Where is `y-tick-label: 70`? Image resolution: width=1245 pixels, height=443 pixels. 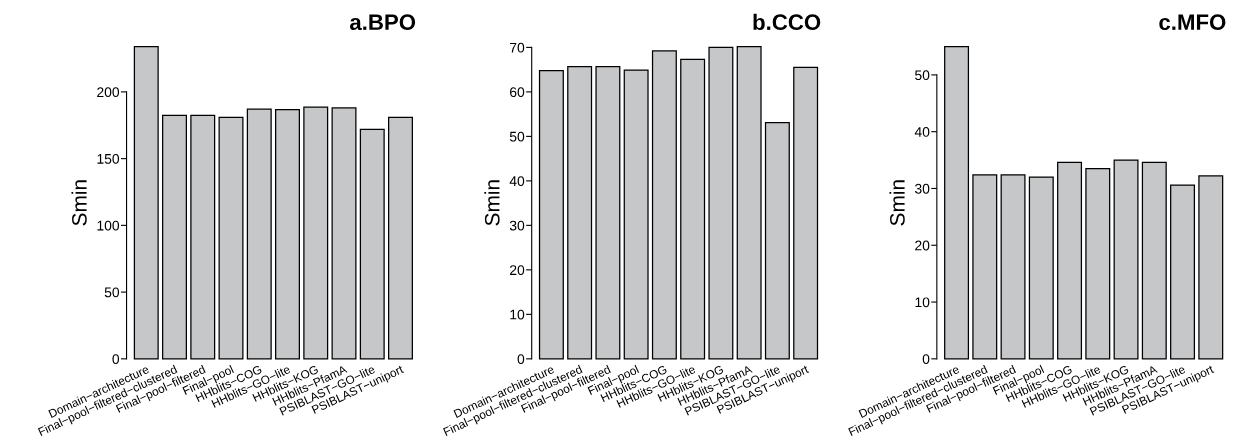 y-tick-label: 70 is located at coordinates (517, 47).